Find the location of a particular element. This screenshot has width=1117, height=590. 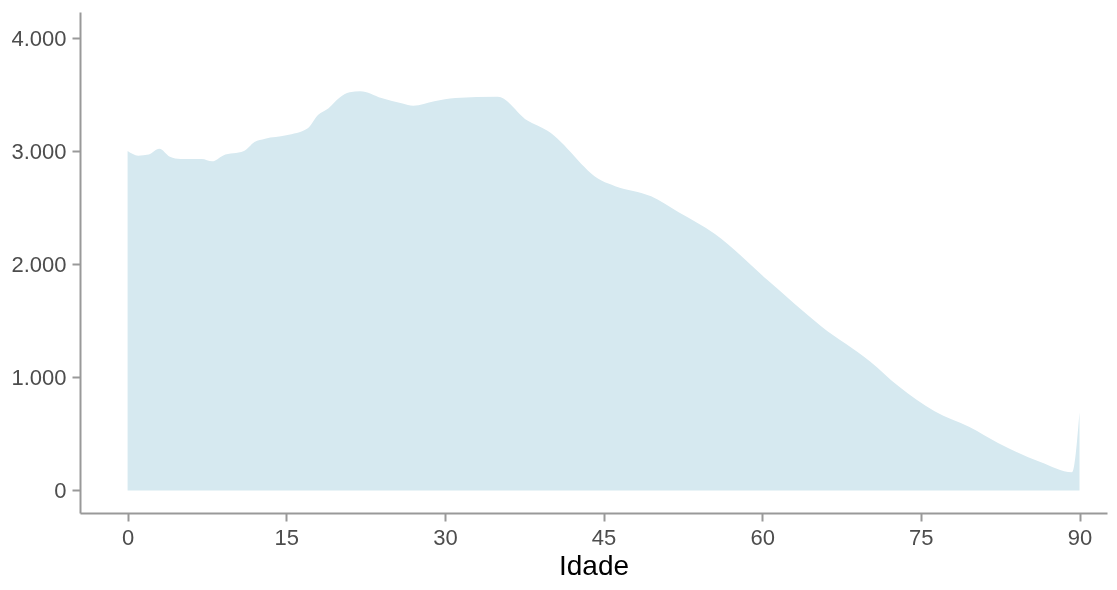

y-tick-label: 1.000 is located at coordinates (39, 377).